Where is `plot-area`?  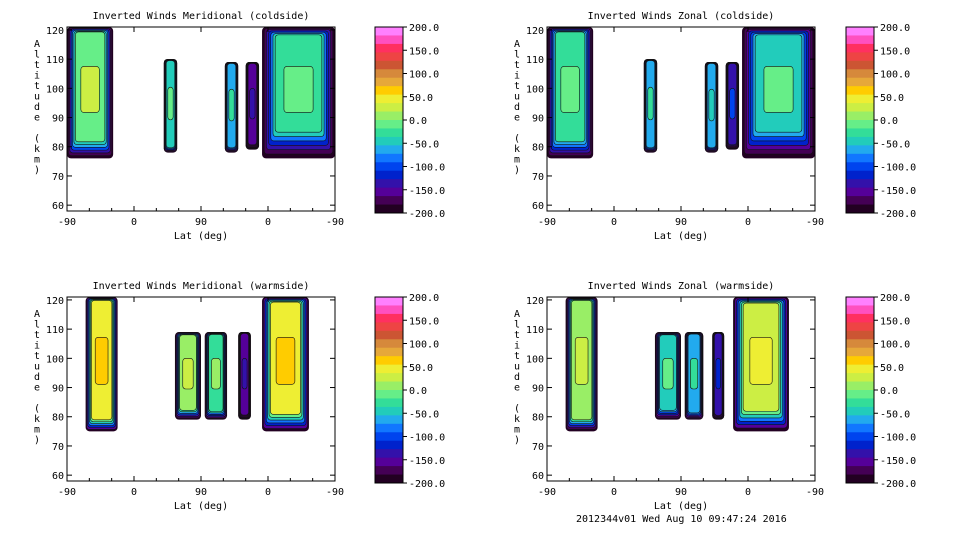
plot-area is located at coordinates (681, 93).